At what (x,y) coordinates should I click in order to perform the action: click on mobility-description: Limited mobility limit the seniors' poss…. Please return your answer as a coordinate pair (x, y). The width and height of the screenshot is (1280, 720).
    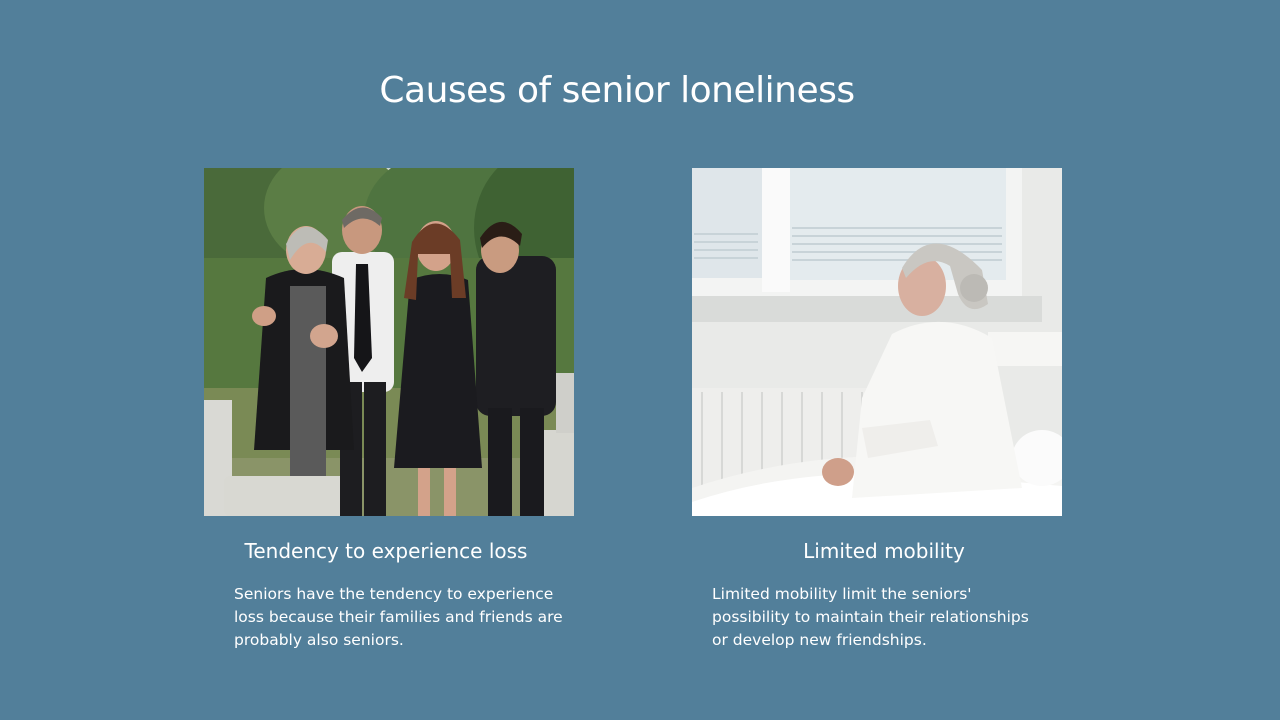
    Looking at the image, I should click on (870, 617).